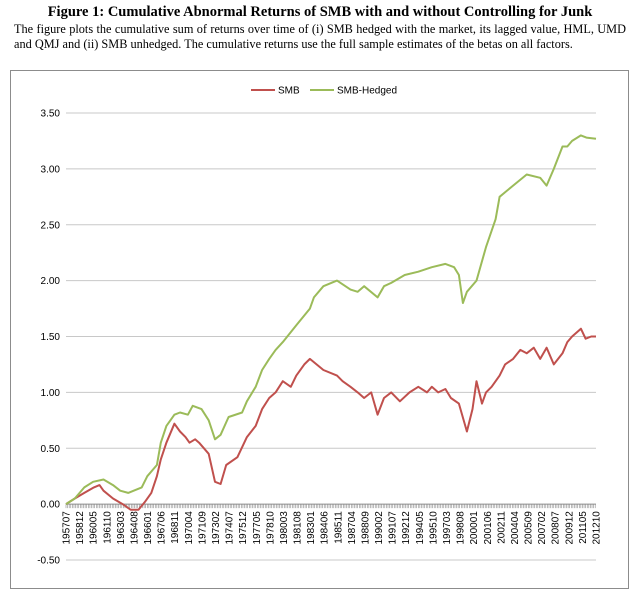 The image size is (640, 591). What do you see at coordinates (393, 528) in the screenshot?
I see `x-tick-label: 199107` at bounding box center [393, 528].